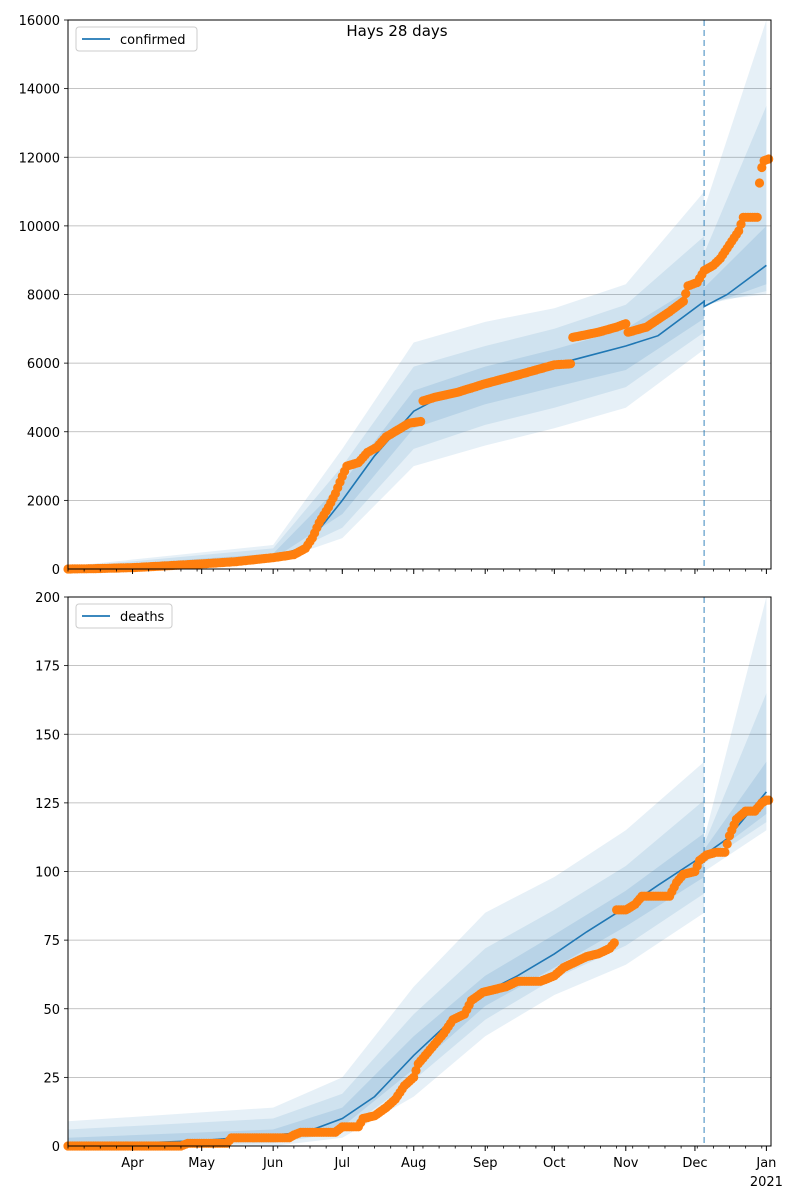  What do you see at coordinates (43, 433) in the screenshot?
I see `y-tick-label: 4000` at bounding box center [43, 433].